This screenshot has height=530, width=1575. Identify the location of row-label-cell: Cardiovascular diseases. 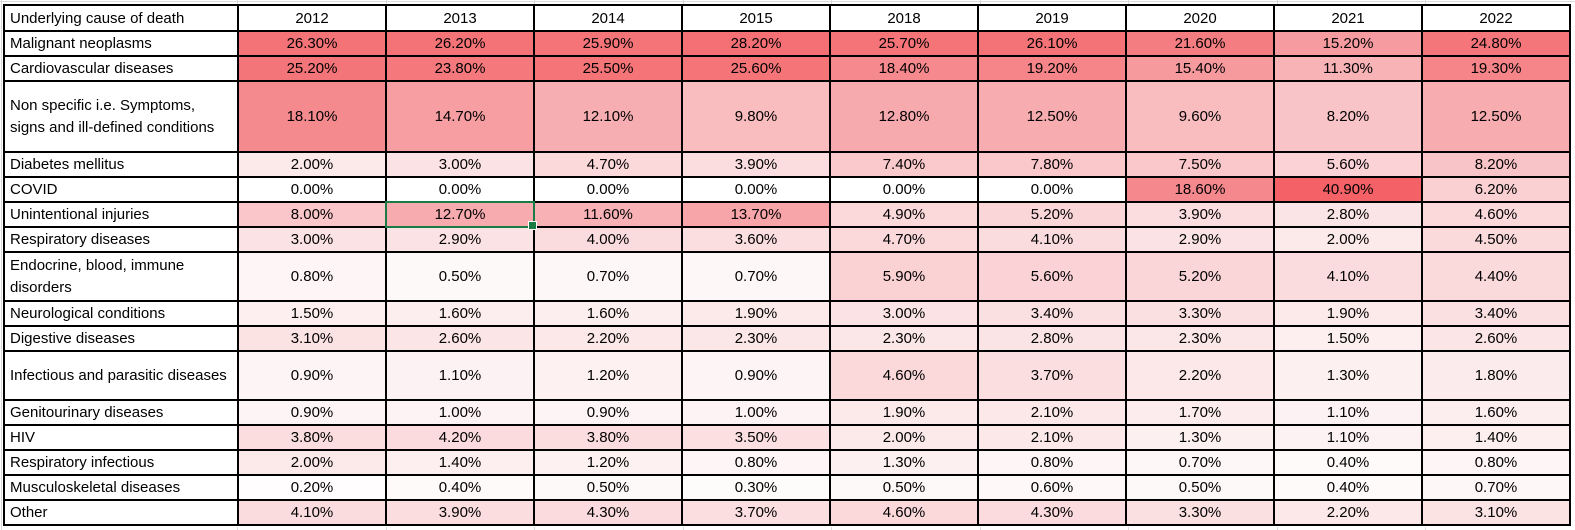
(121, 68).